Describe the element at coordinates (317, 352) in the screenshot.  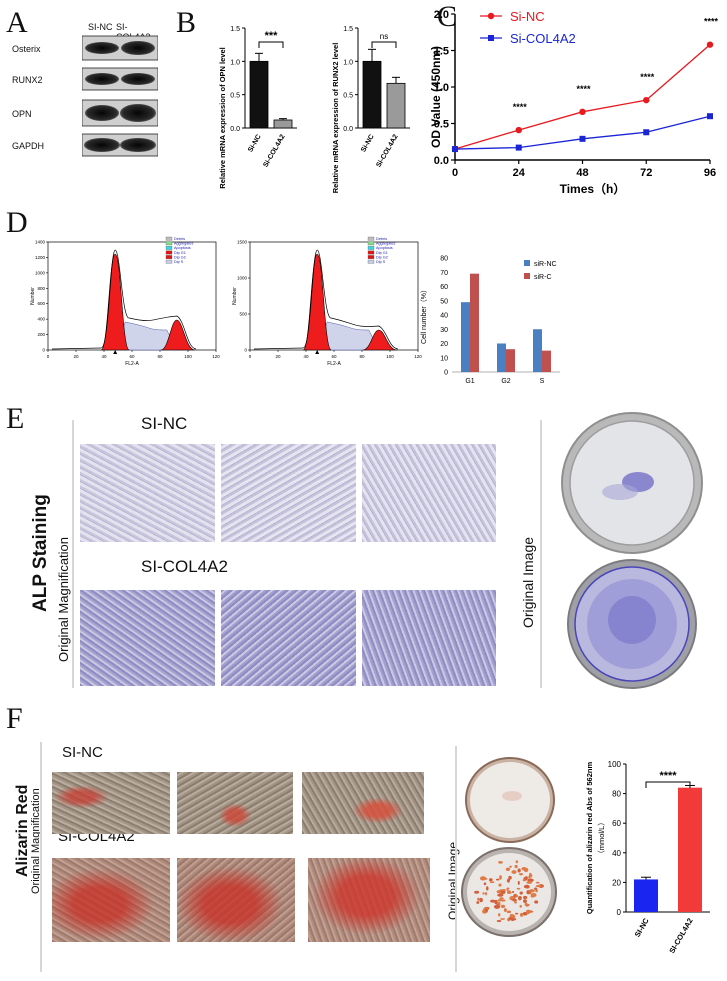
I see `flow2-marker-triangle` at that location.